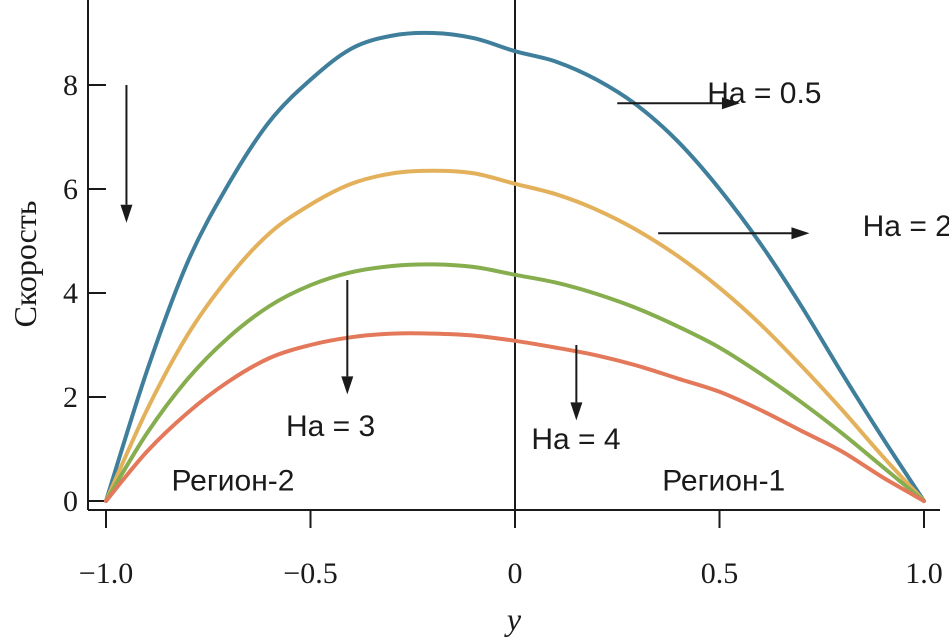 This screenshot has height=642, width=949. Describe the element at coordinates (106, 573) in the screenshot. I see `x-tick-label: −1.0` at that location.